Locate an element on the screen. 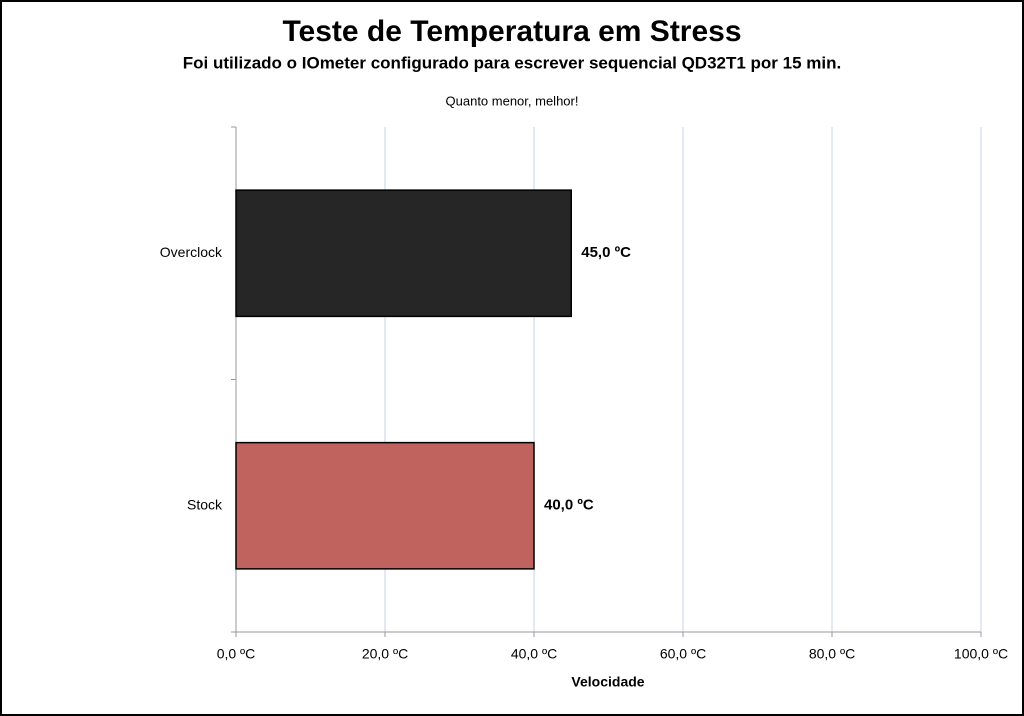 The height and width of the screenshot is (716, 1024). x-tick-label: 40,0 ºC is located at coordinates (534, 654).